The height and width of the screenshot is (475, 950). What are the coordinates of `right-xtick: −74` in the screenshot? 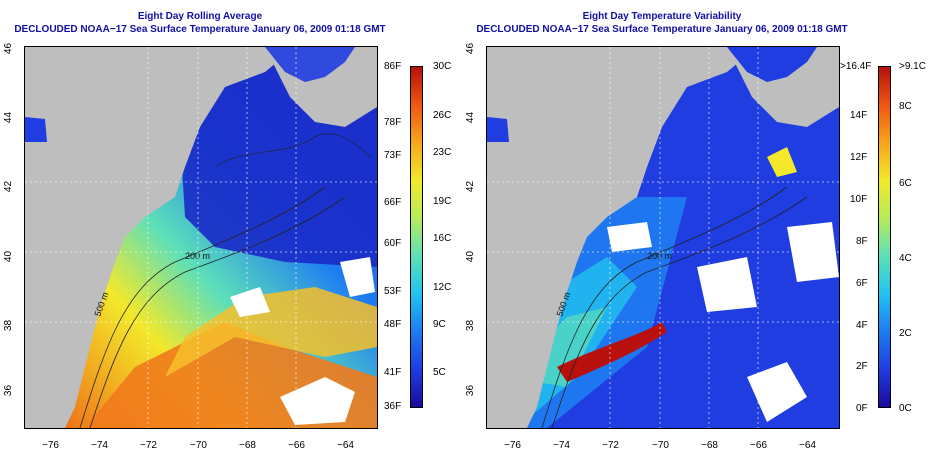 It's located at (561, 445).